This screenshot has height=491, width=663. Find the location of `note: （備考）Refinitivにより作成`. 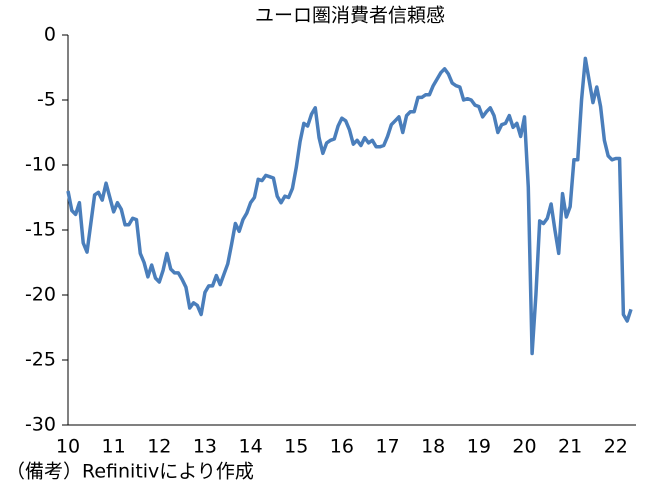

note: （備考）Refinitivにより作成 is located at coordinates (130, 472).